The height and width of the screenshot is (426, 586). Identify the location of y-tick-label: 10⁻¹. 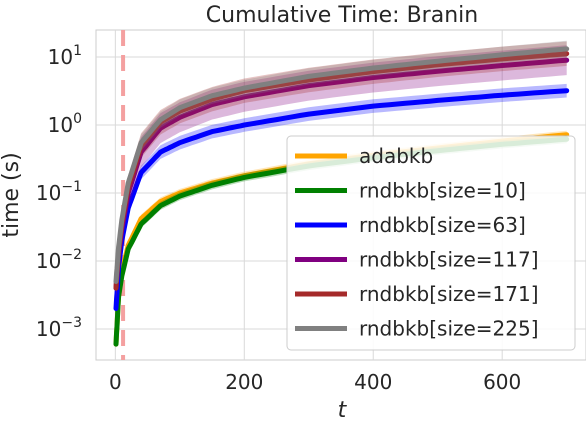
(59, 192).